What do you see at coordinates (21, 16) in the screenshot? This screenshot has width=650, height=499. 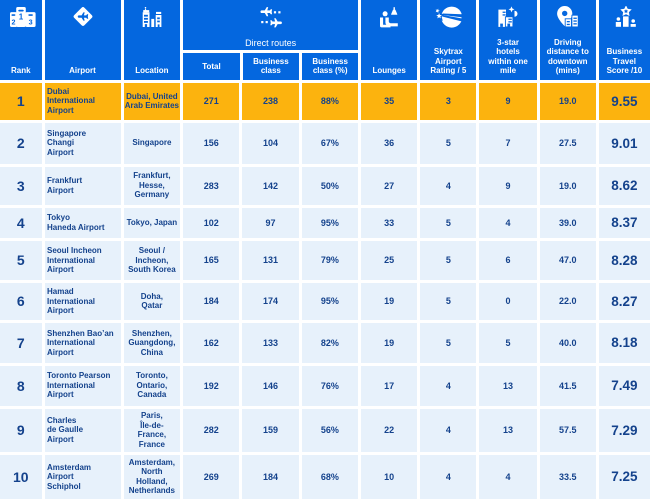 I see `svg-text: 1` at bounding box center [21, 16].